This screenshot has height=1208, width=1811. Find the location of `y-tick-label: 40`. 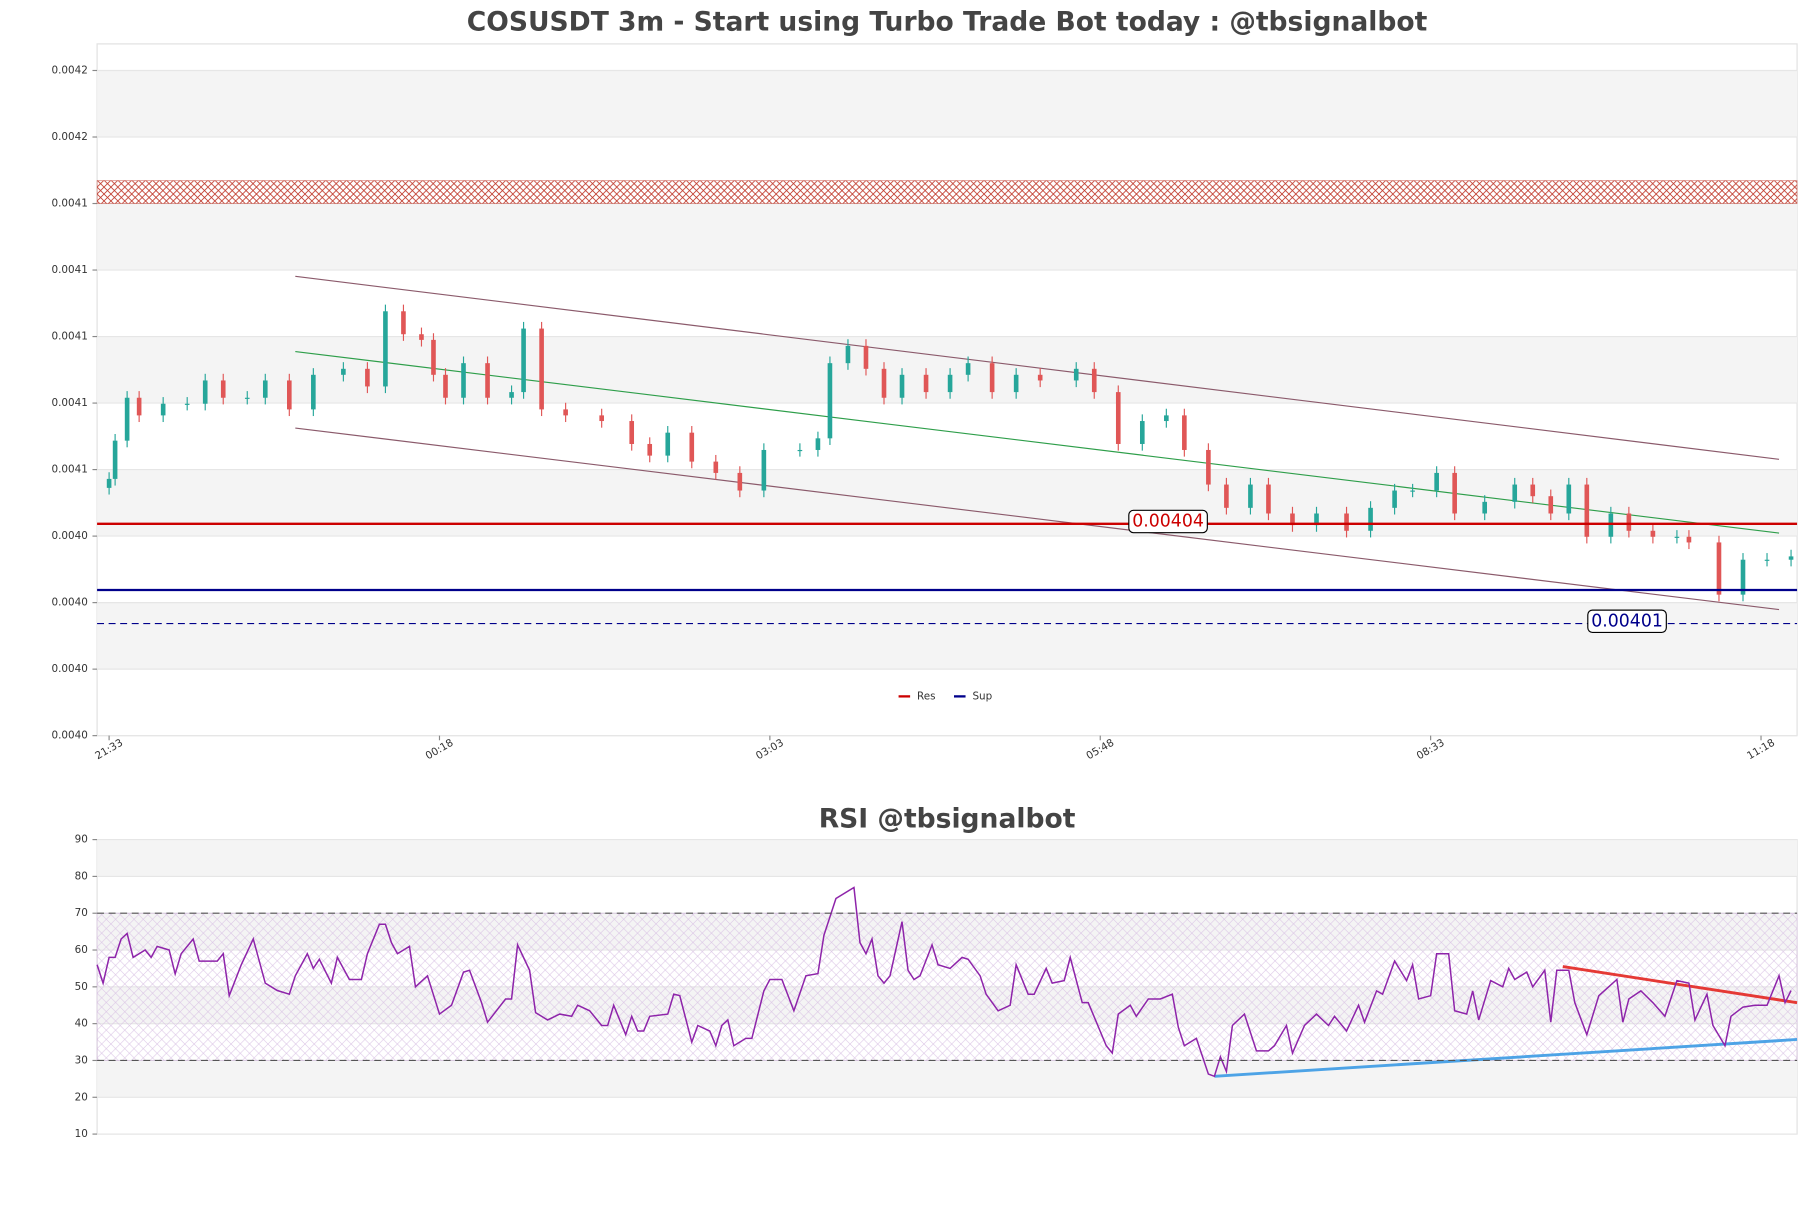

y-tick-label: 40 is located at coordinates (81, 1024).